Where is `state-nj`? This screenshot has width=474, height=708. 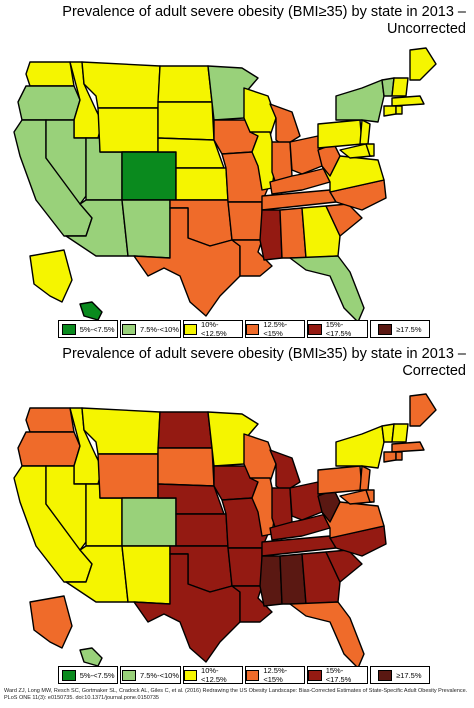 state-nj is located at coordinates (365, 132).